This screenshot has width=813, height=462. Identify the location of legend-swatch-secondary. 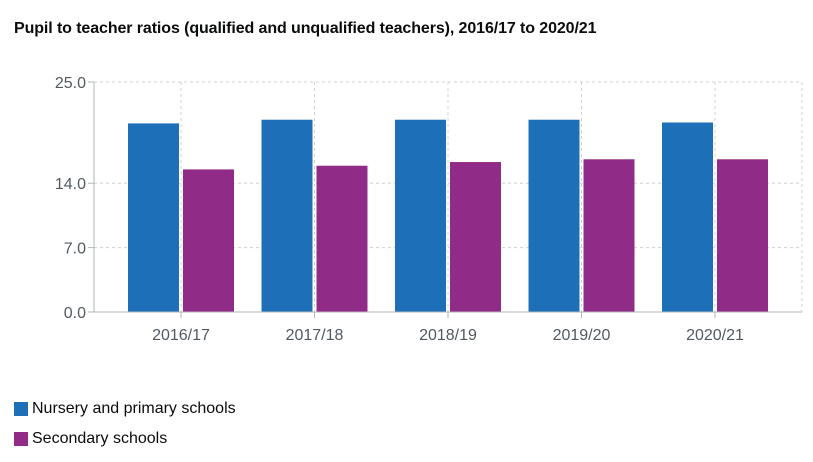
(21, 439).